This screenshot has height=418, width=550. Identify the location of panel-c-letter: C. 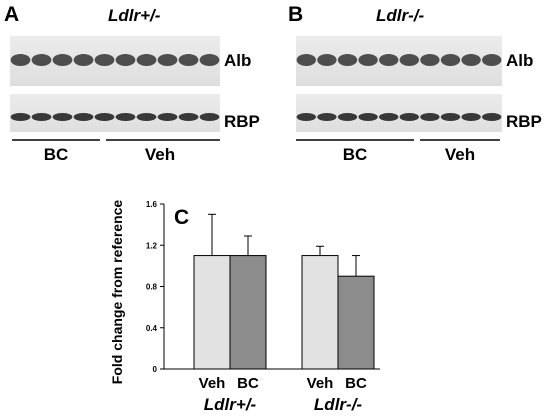
(181, 217).